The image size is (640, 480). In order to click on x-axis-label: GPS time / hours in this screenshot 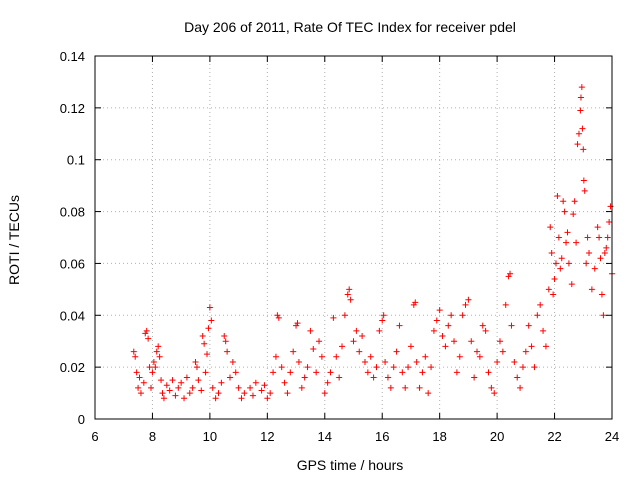, I will do `click(350, 465)`.